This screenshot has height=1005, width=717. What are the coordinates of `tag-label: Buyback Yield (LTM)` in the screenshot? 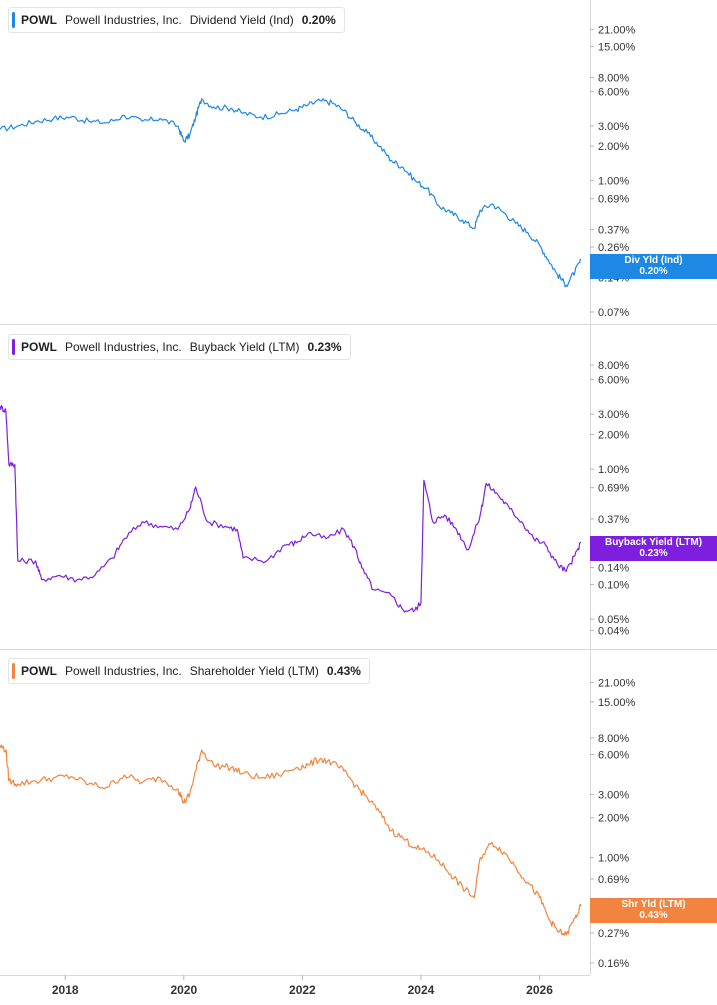 It's located at (653, 542).